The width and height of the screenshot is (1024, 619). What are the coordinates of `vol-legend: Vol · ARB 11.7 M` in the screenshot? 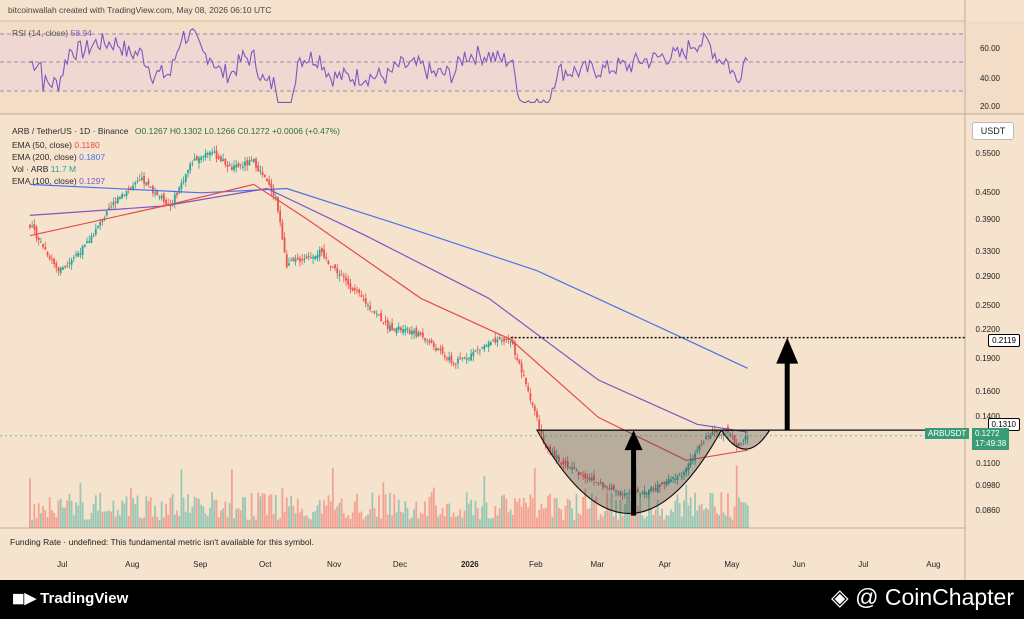 It's located at (44, 169).